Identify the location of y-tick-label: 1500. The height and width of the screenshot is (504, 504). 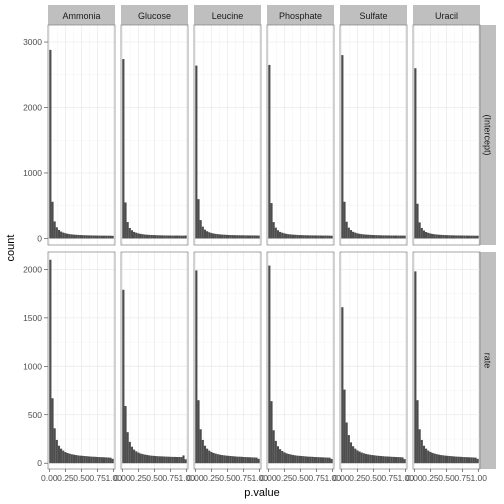
(32, 318).